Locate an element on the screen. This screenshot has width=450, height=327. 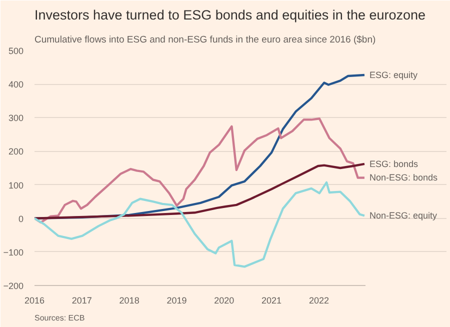
series-label: Non-ESG: bonds is located at coordinates (403, 177).